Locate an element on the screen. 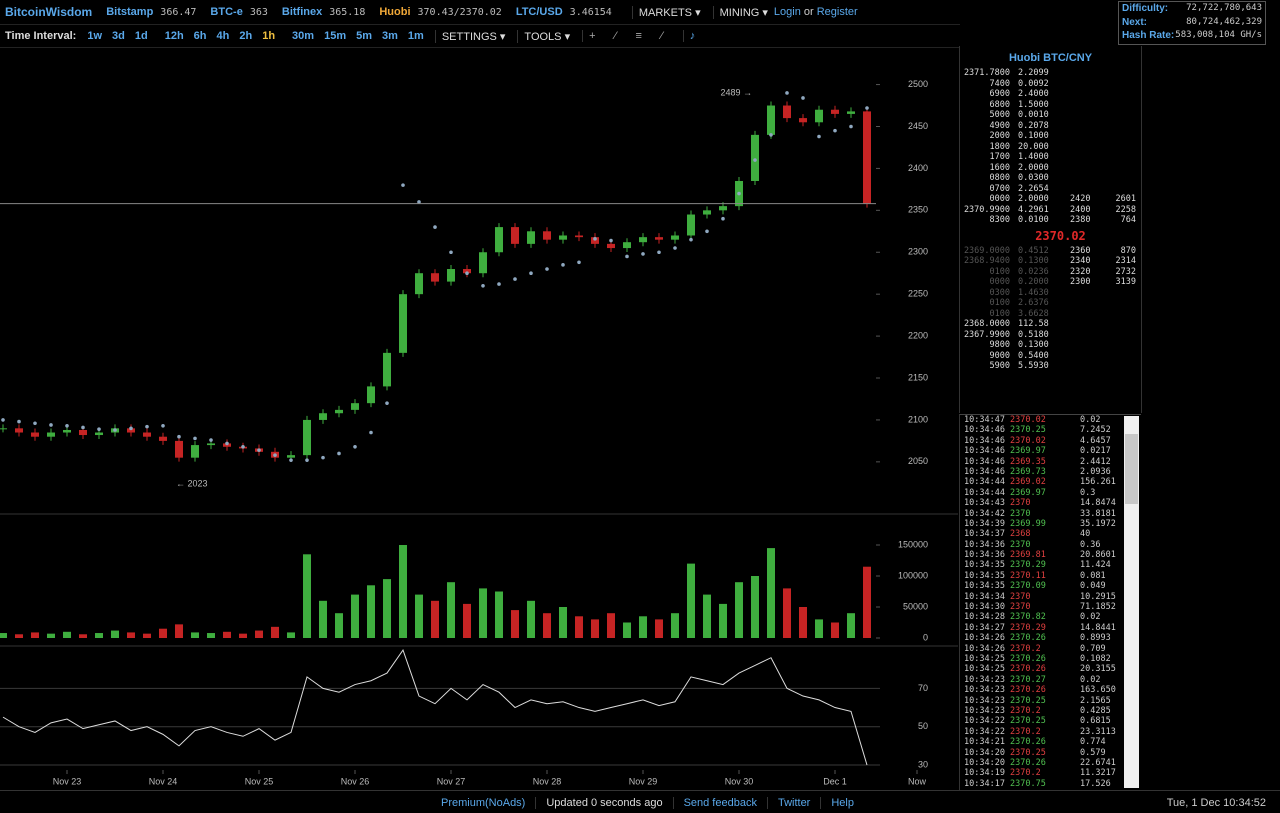 The width and height of the screenshot is (1280, 813). interval: 30m is located at coordinates (303, 36).